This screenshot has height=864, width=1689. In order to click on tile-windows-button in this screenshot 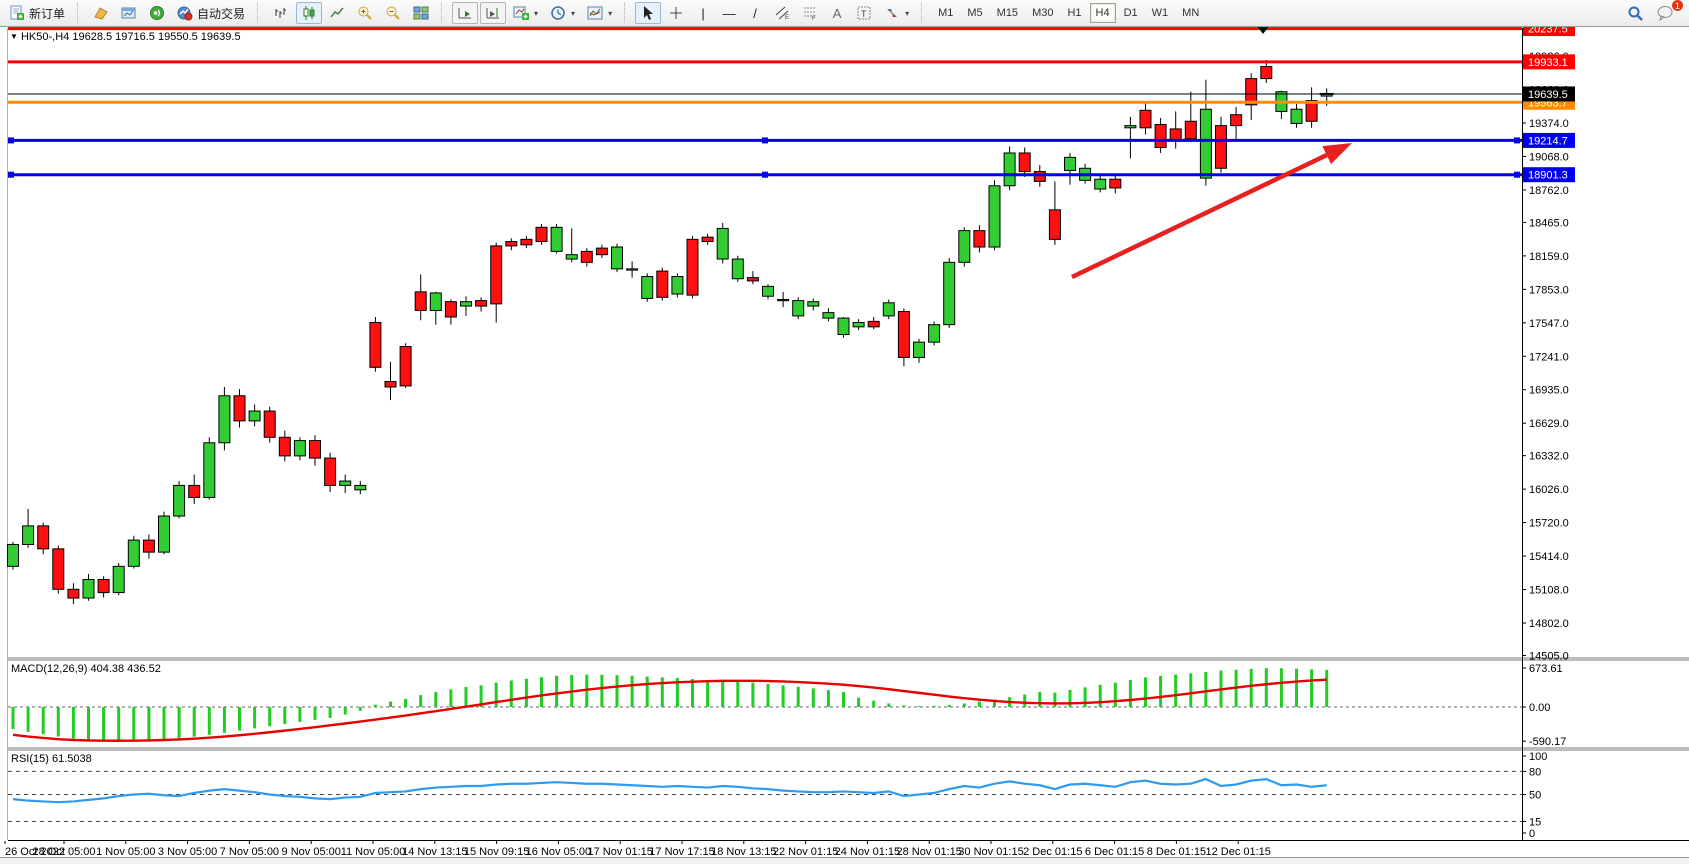, I will do `click(421, 13)`.